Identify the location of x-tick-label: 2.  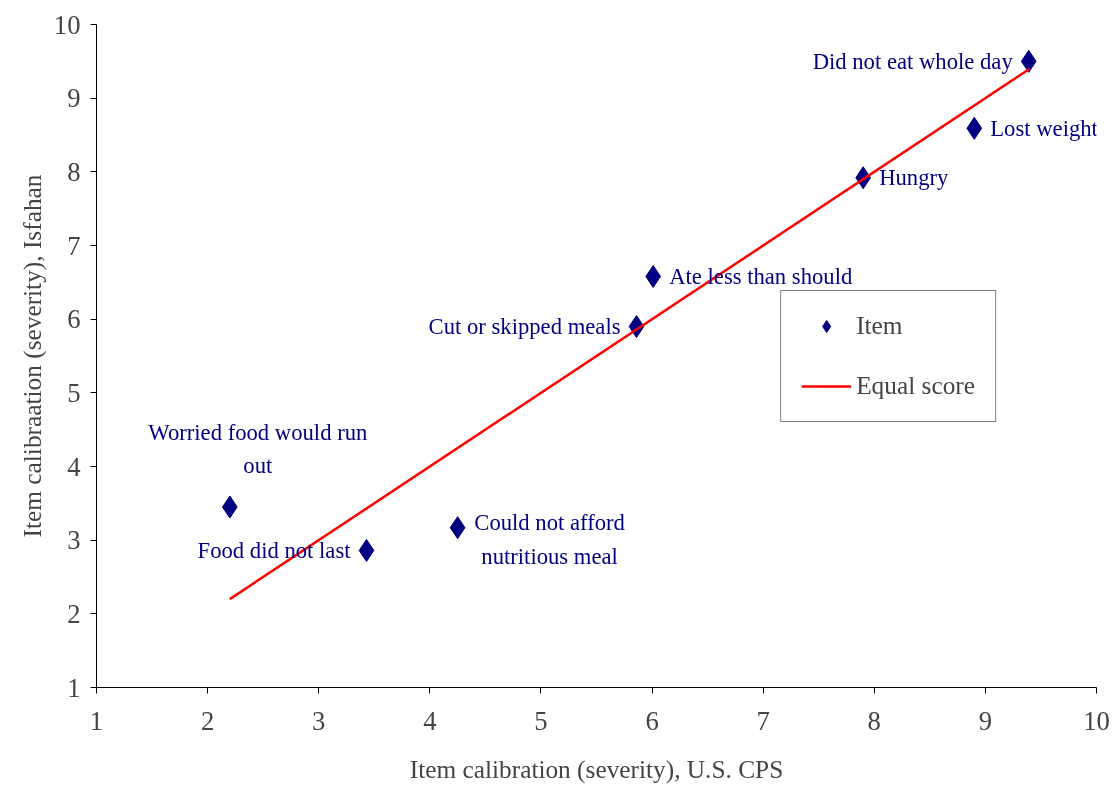
(207, 720).